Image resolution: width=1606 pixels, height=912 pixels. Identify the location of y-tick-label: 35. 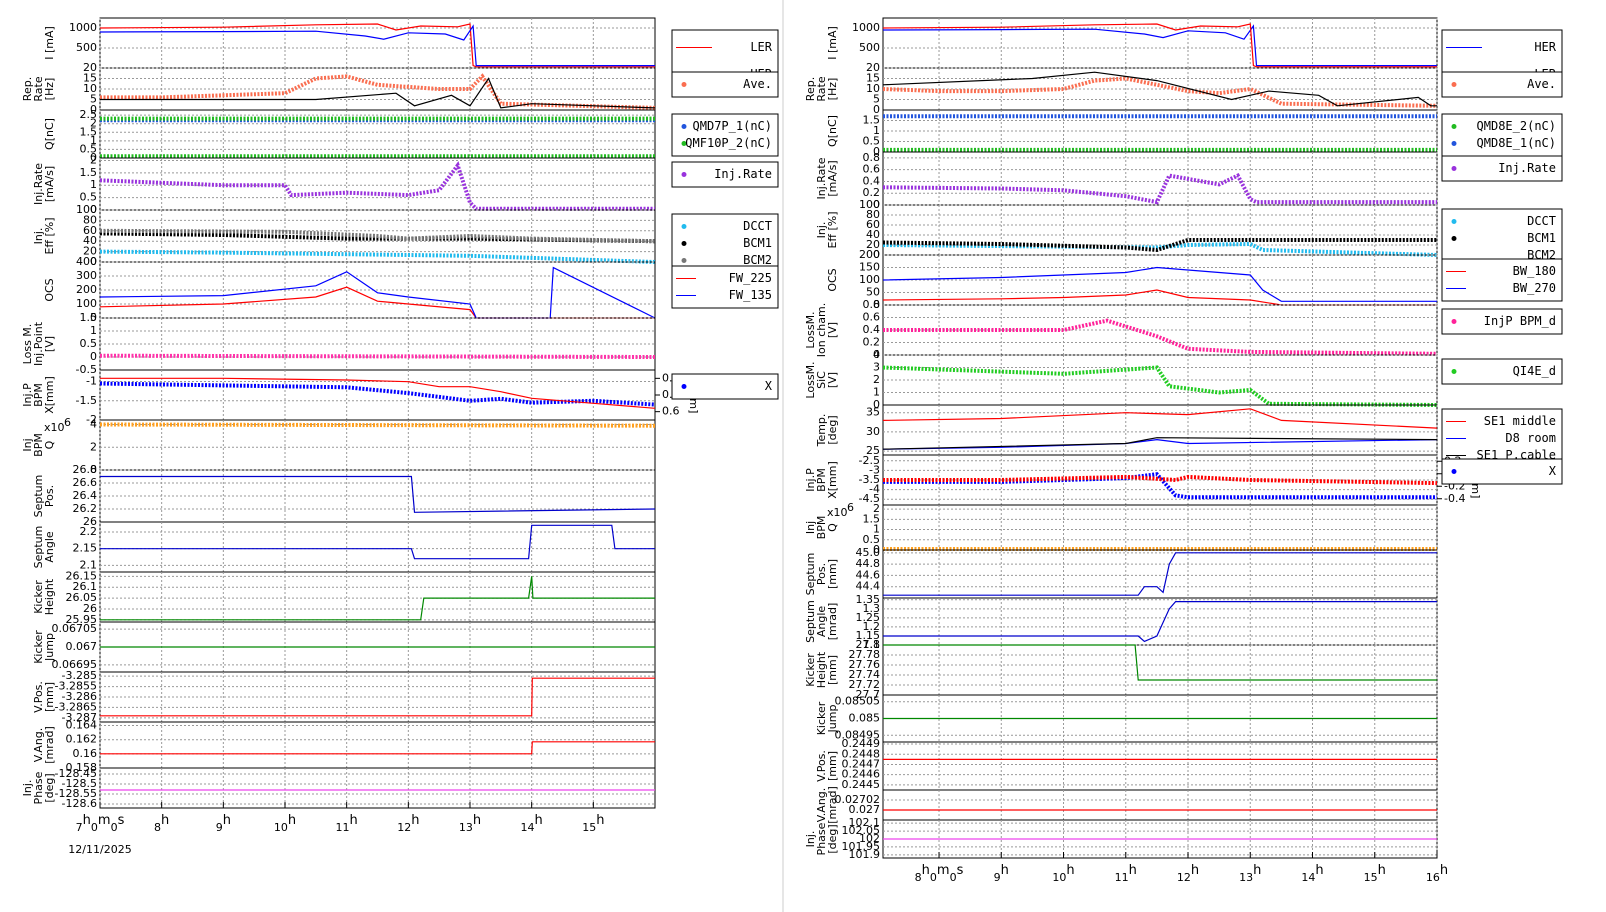
(873, 412).